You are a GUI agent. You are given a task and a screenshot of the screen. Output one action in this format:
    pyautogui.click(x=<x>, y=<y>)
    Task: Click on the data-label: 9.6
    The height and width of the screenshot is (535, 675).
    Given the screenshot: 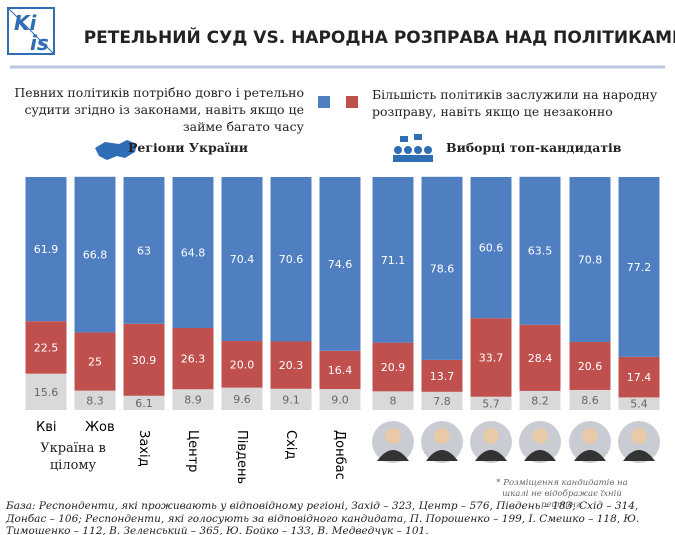 What is the action you would take?
    pyautogui.click(x=242, y=399)
    